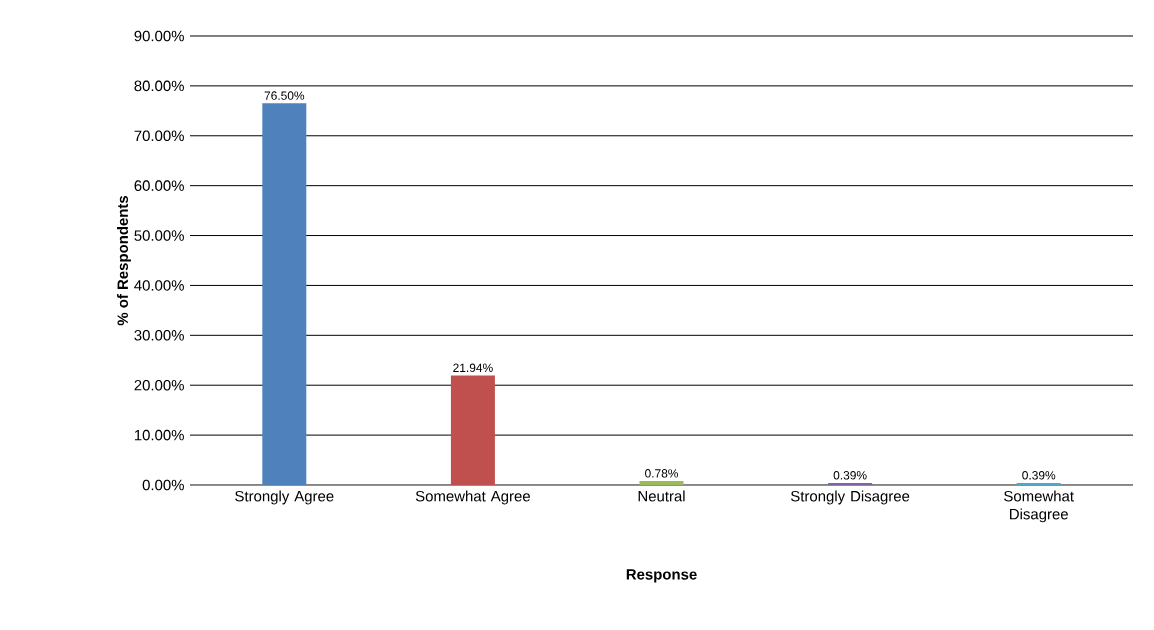  I want to click on data-label: 0.78%, so click(662, 473).